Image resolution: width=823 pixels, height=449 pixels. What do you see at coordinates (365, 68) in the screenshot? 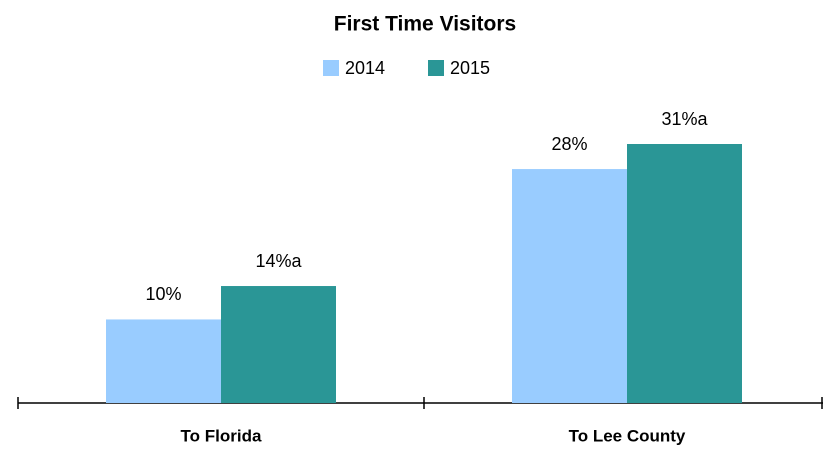
I see `legend-label: 2014` at bounding box center [365, 68].